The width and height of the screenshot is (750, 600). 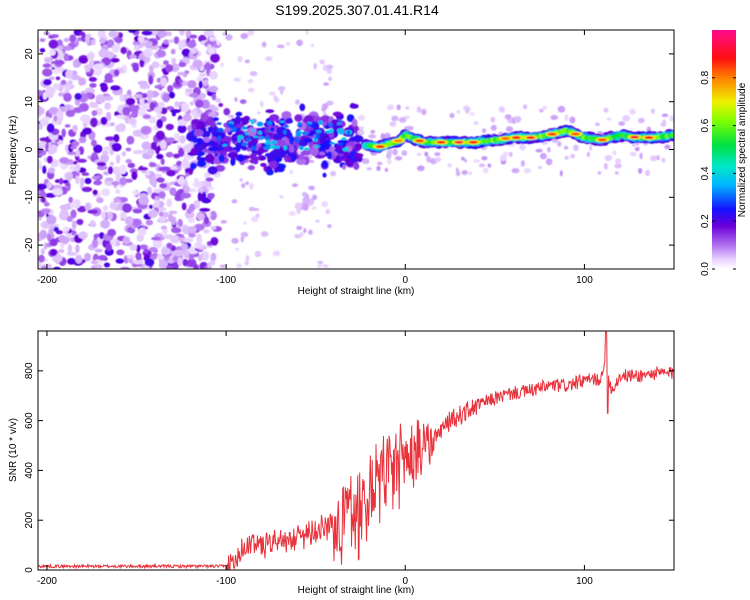 What do you see at coordinates (405, 280) in the screenshot?
I see `spectrogram-xtick-label: 0` at bounding box center [405, 280].